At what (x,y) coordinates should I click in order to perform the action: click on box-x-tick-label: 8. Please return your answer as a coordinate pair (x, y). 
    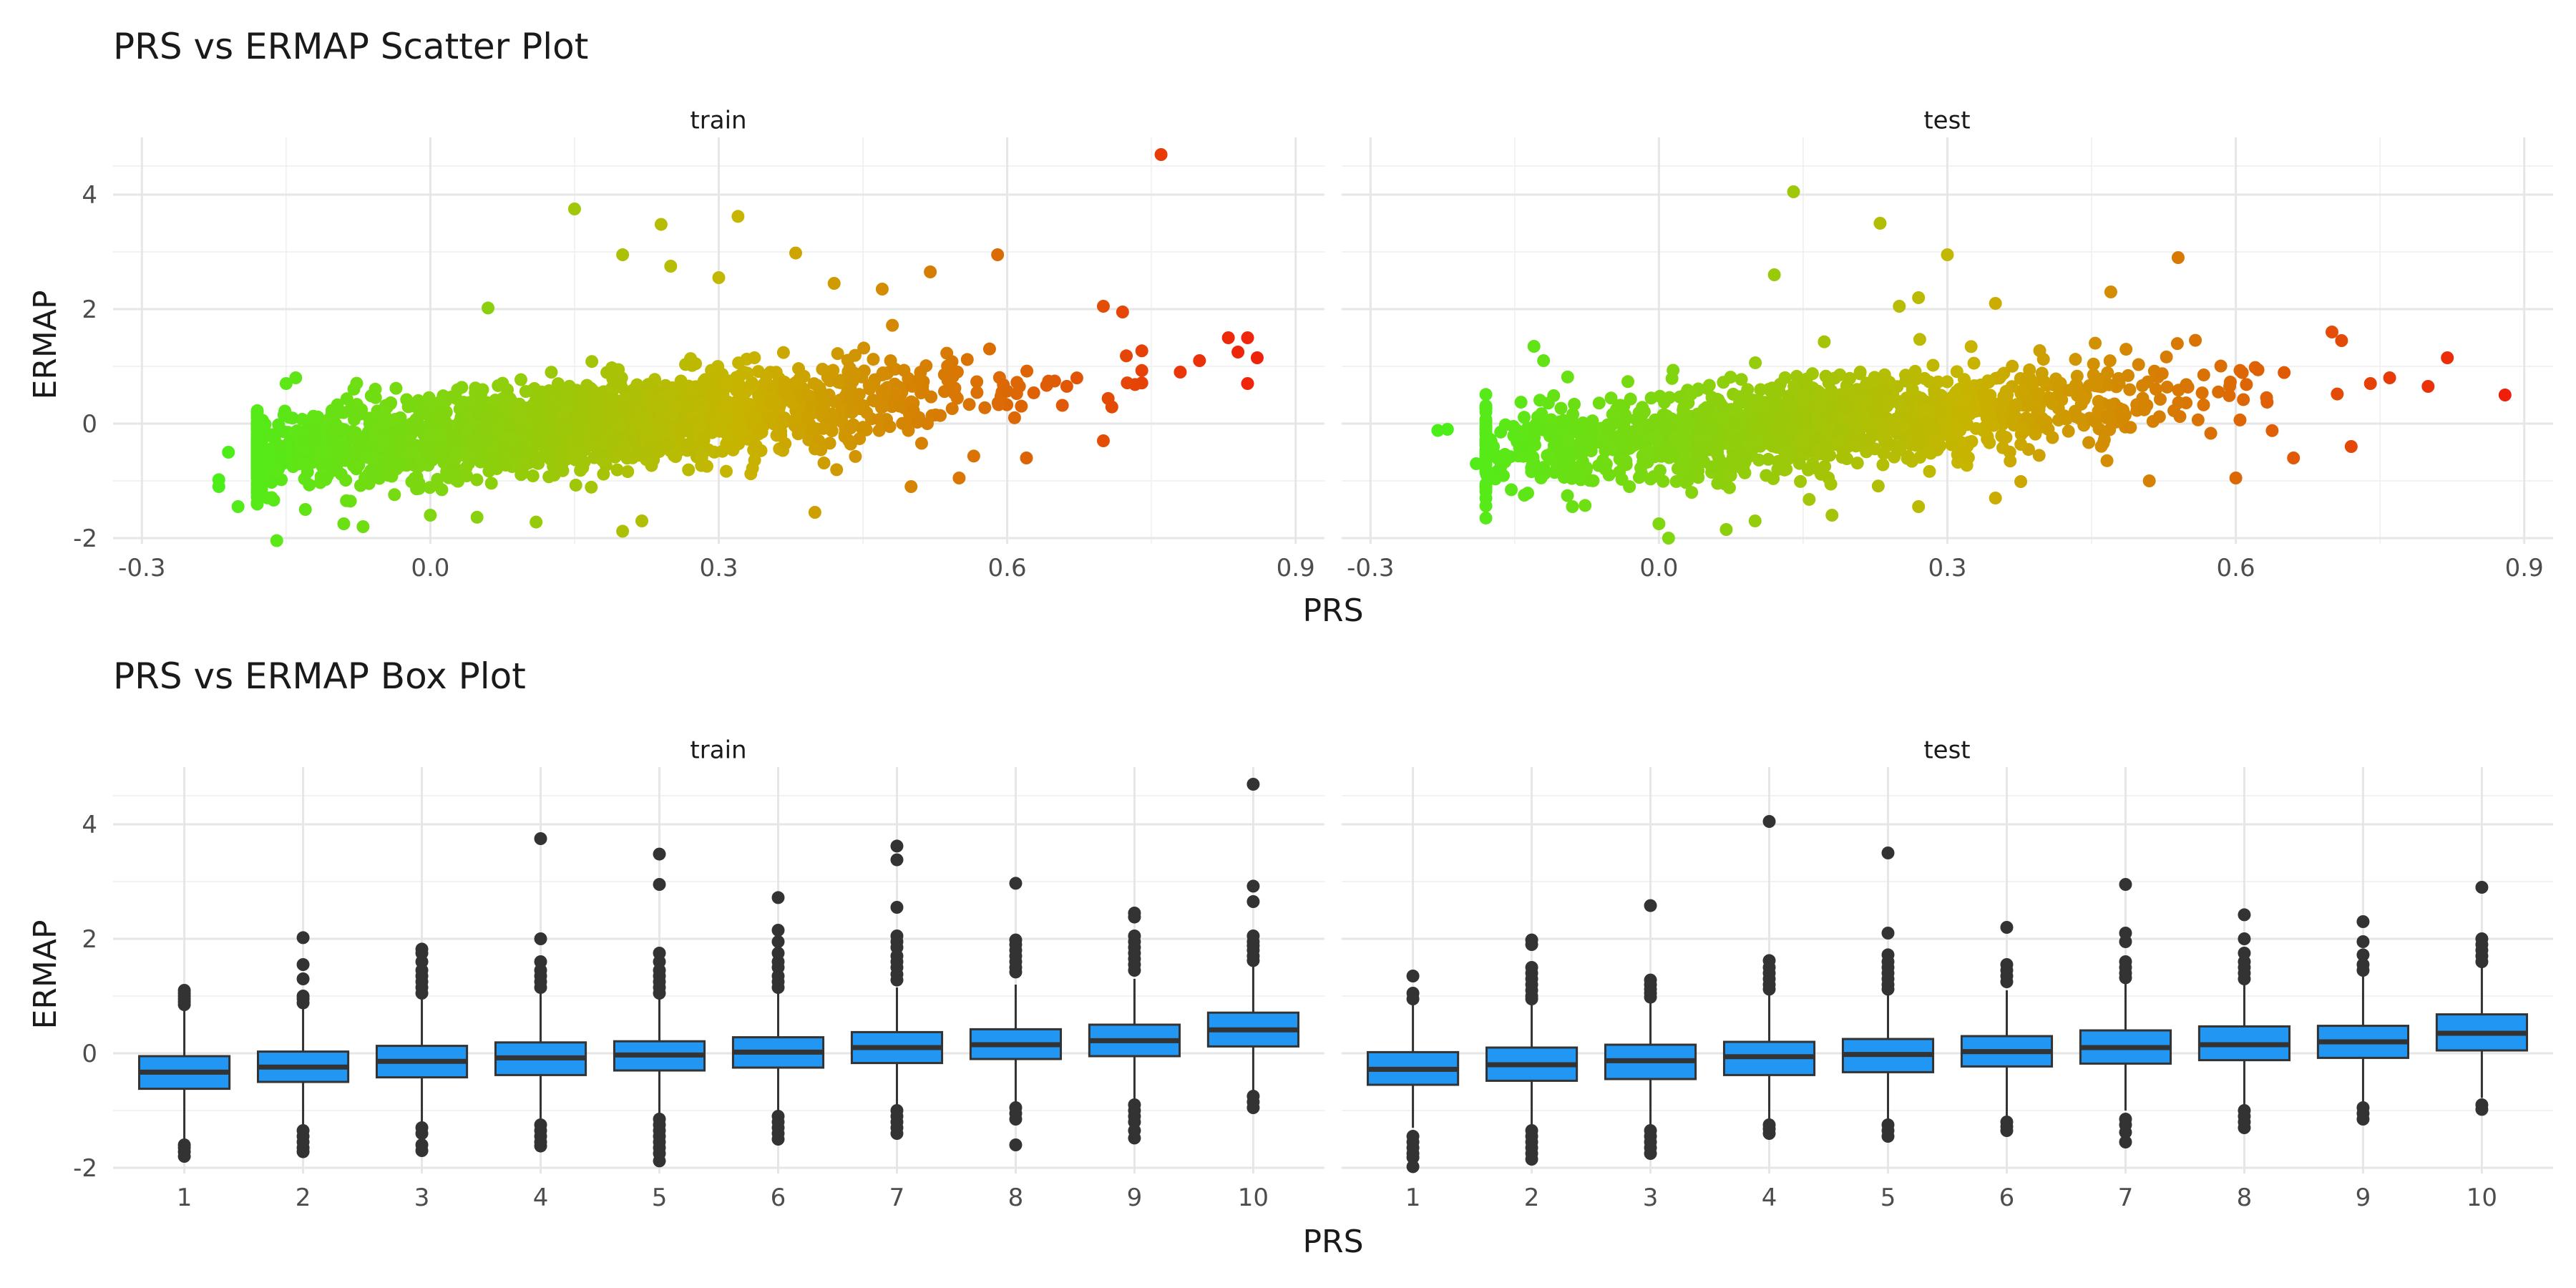
    Looking at the image, I should click on (1016, 1198).